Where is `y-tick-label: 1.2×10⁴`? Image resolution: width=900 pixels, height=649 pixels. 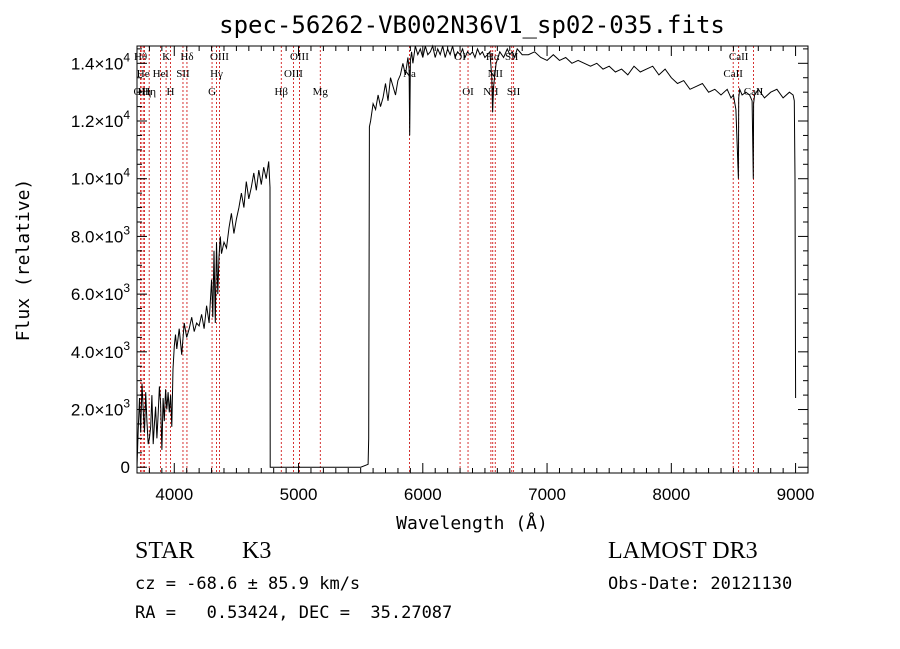
y-tick-label: 1.2×10⁴ is located at coordinates (100, 119).